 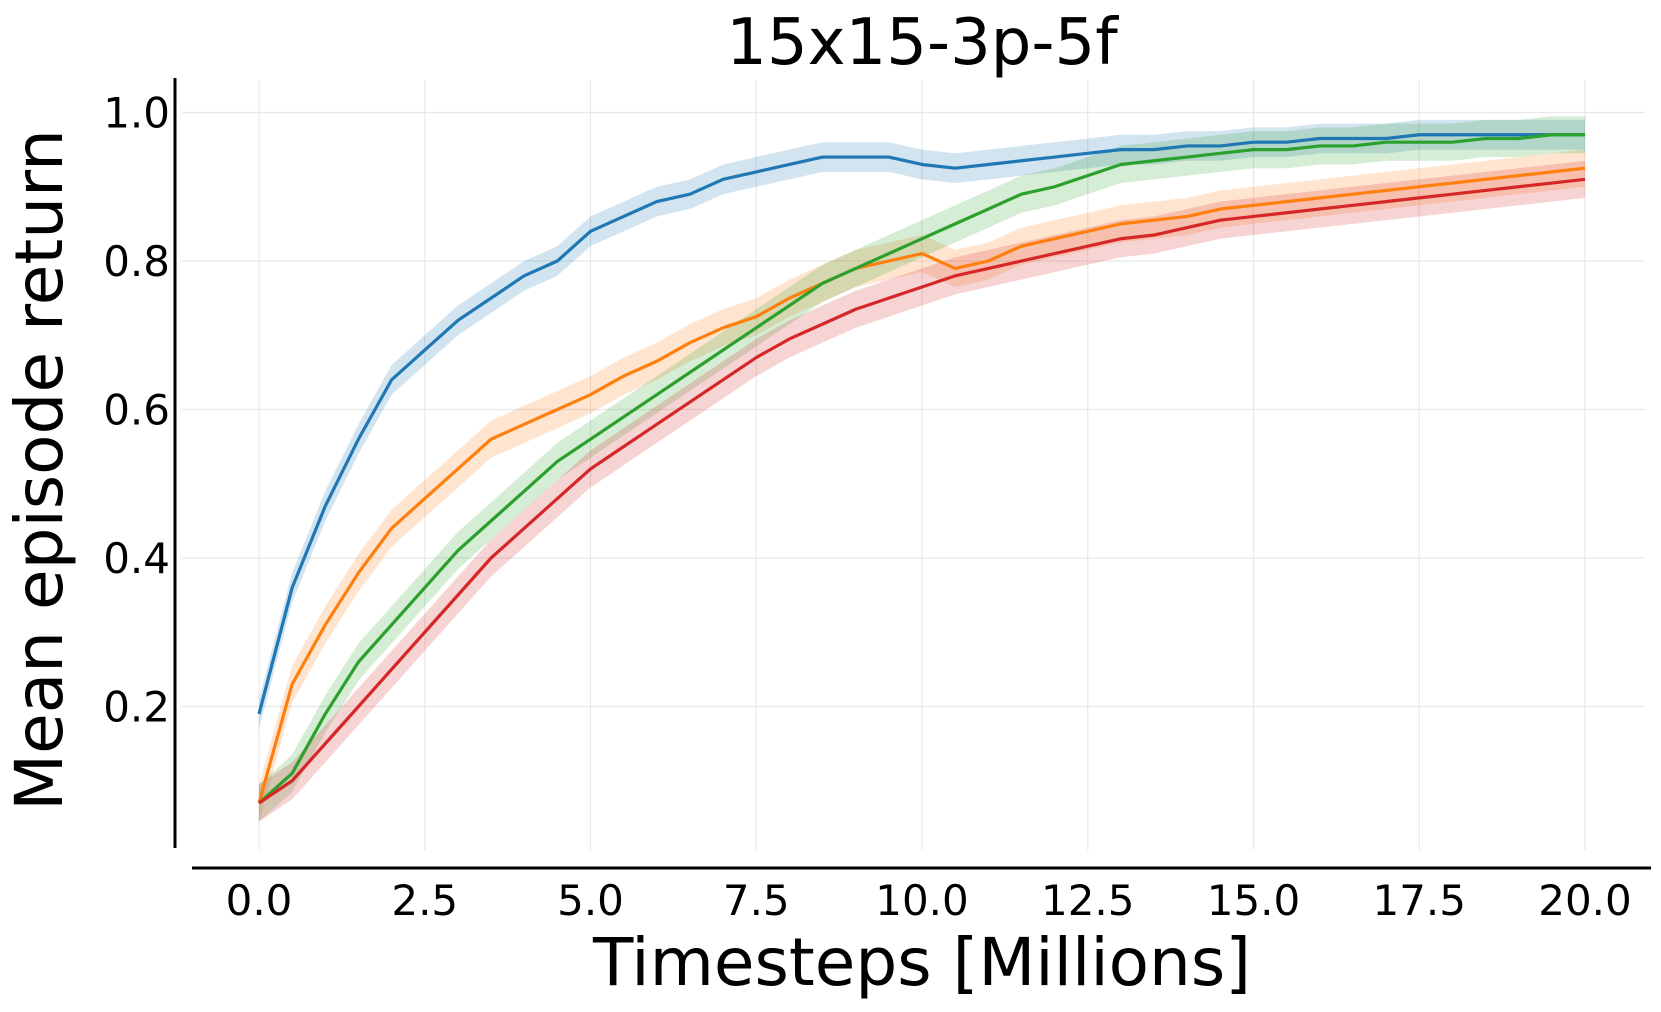 What do you see at coordinates (259, 900) in the screenshot?
I see `x-tick-label: 0.0` at bounding box center [259, 900].